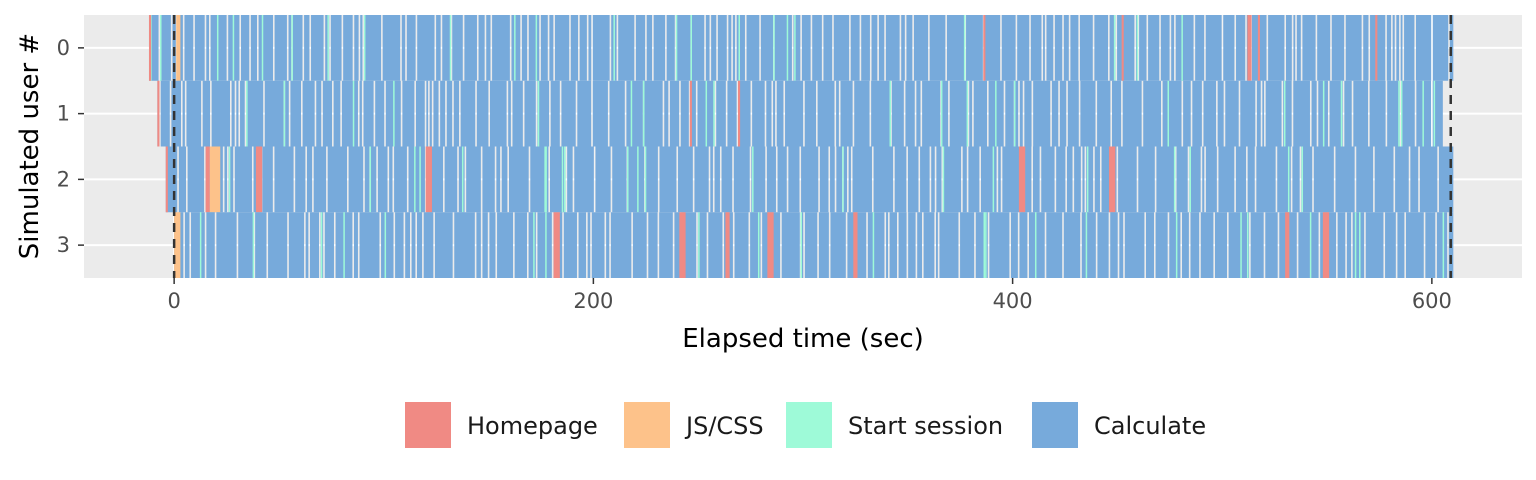 This screenshot has height=480, width=1536. I want to click on y-tick-label: 3, so click(63, 245).